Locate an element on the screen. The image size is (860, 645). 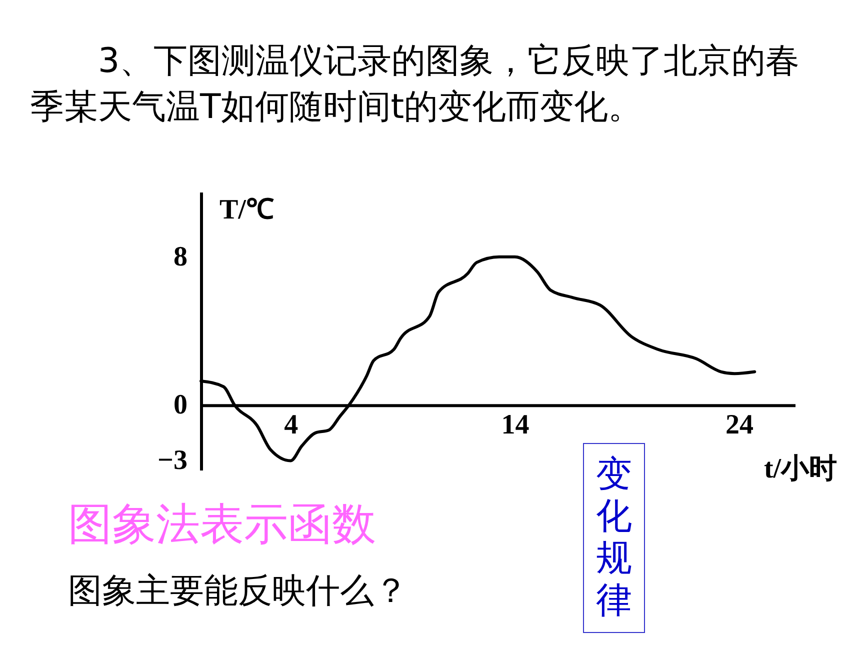
y-tick-label: 0 is located at coordinates (181, 405).